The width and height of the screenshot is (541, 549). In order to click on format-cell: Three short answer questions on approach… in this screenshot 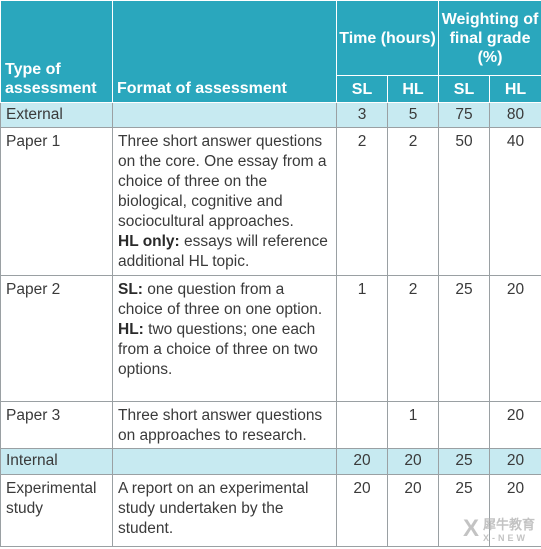, I will do `click(224, 425)`.